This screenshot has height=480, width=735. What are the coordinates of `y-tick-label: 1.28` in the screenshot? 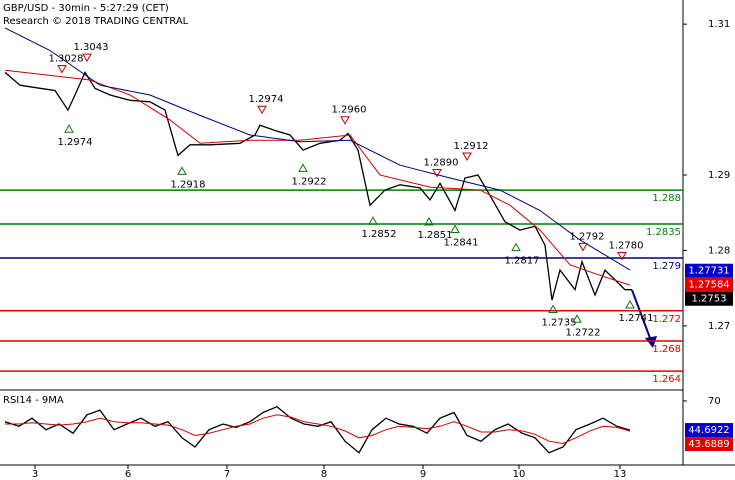 It's located at (719, 250).